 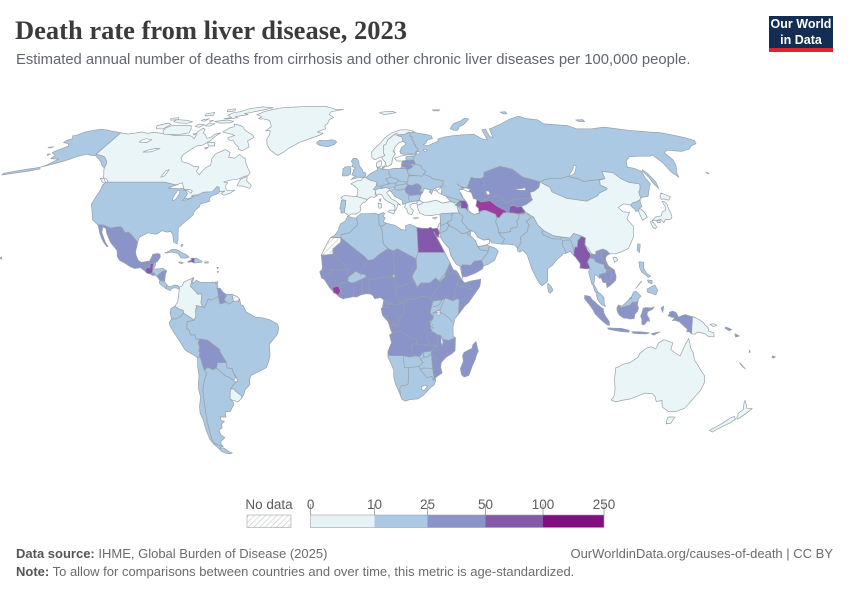 What do you see at coordinates (374, 504) in the screenshot?
I see `svg-text: 10` at bounding box center [374, 504].